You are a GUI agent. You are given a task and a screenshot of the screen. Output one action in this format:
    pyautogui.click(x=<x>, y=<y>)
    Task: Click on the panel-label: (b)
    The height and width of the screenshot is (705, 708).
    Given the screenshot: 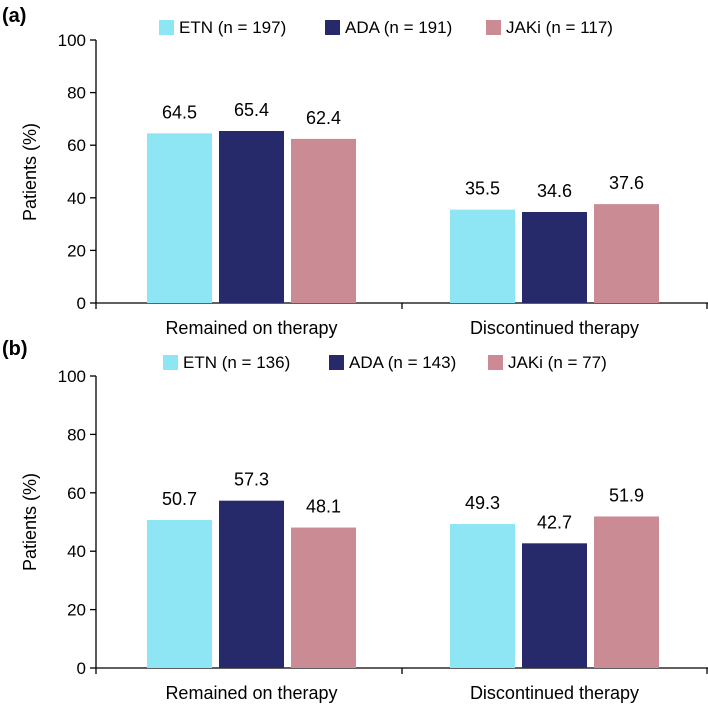 What is the action you would take?
    pyautogui.click(x=15, y=349)
    